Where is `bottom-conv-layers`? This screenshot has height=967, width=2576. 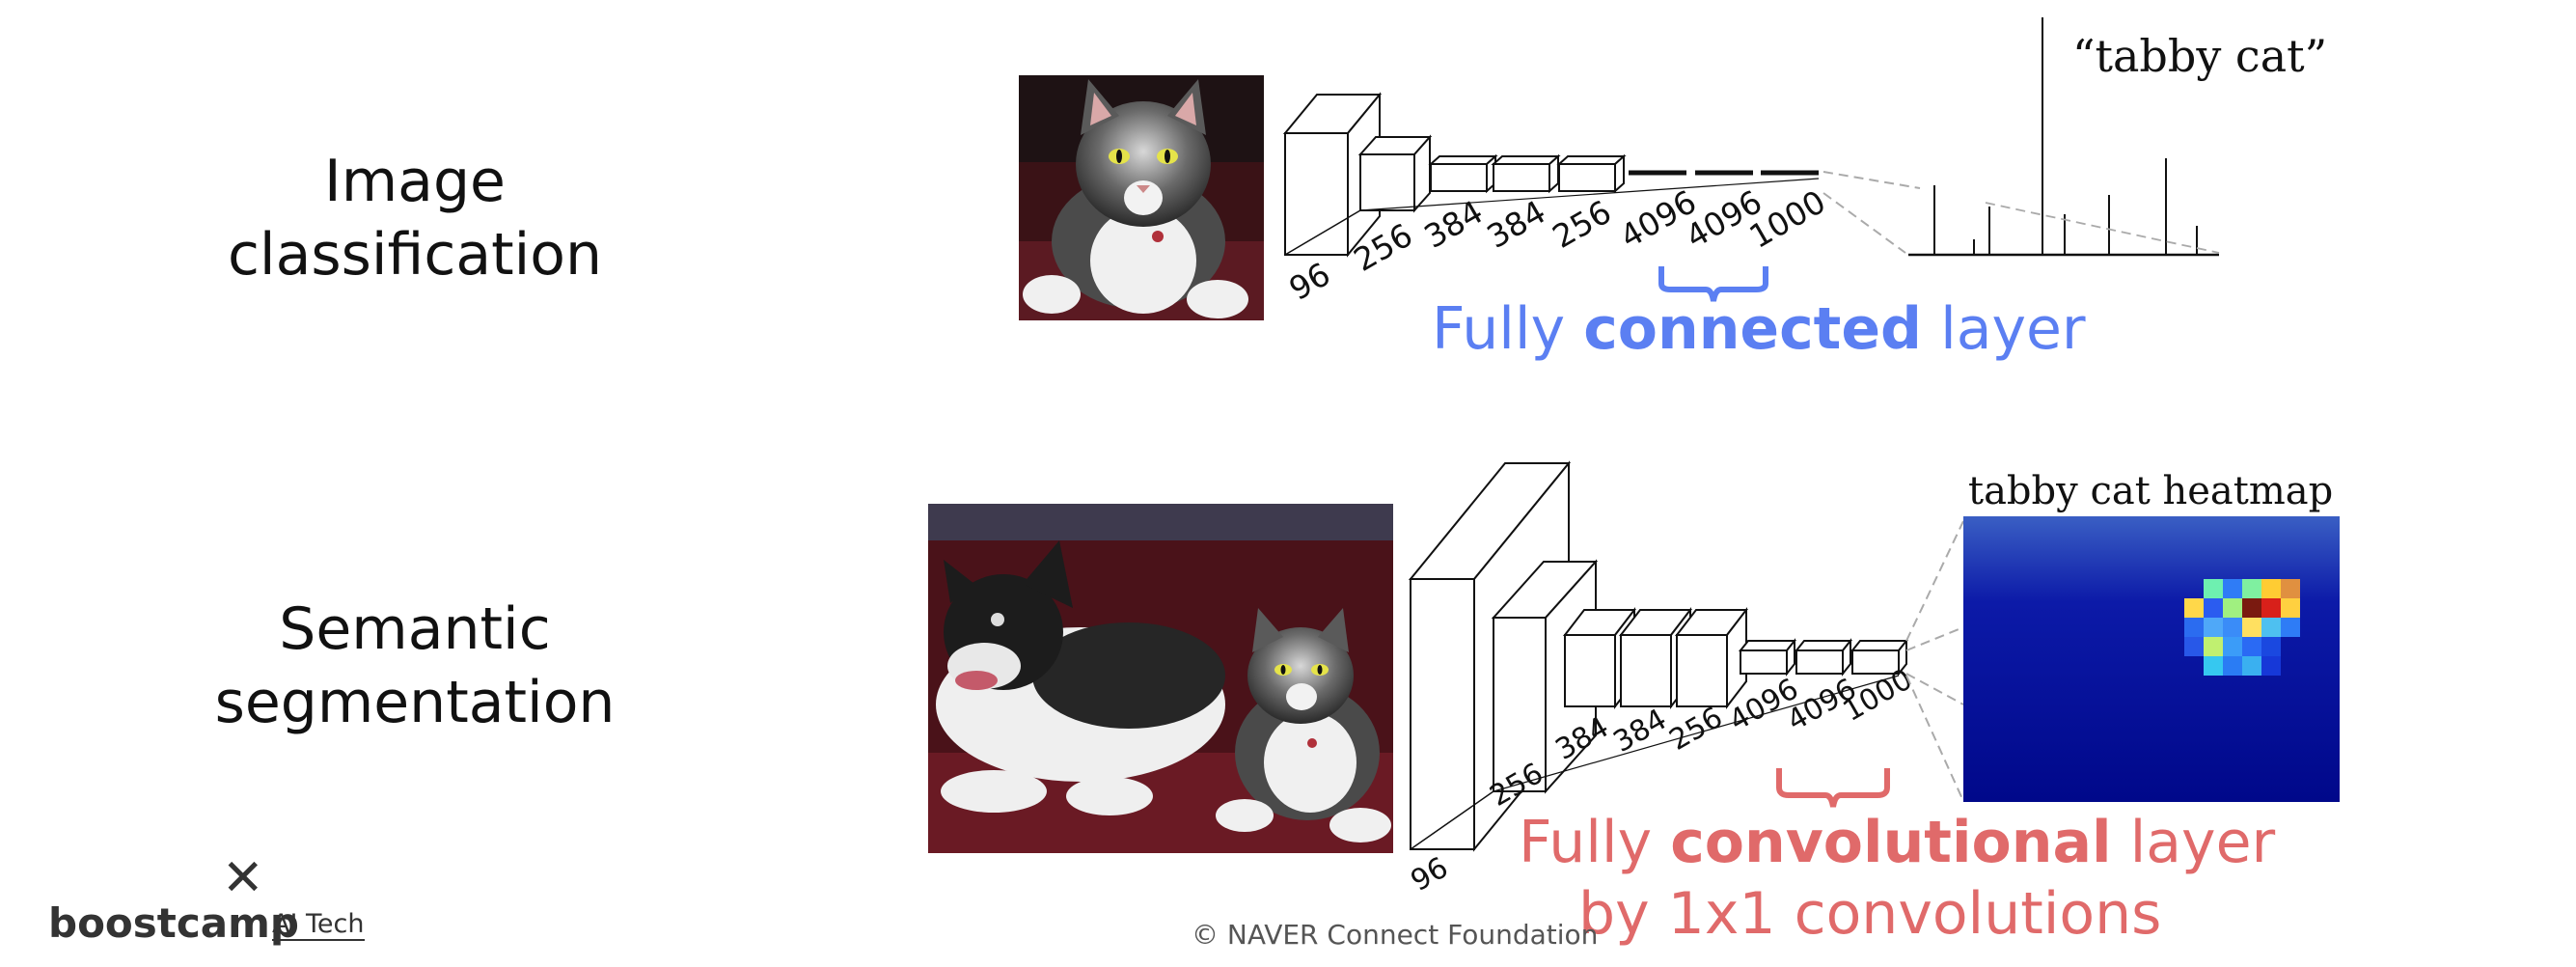
bottom-conv-layers is located at coordinates (1659, 656).